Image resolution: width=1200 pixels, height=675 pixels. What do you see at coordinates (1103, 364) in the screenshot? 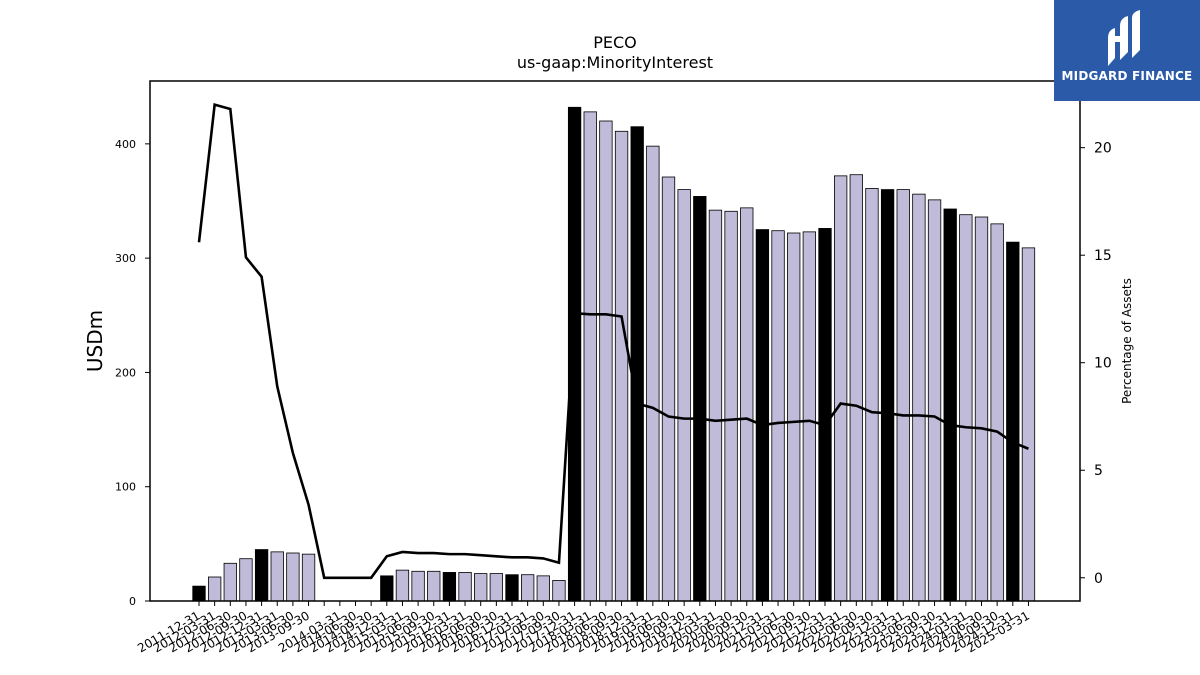
I see `y2-tick-label: 10` at bounding box center [1103, 364].